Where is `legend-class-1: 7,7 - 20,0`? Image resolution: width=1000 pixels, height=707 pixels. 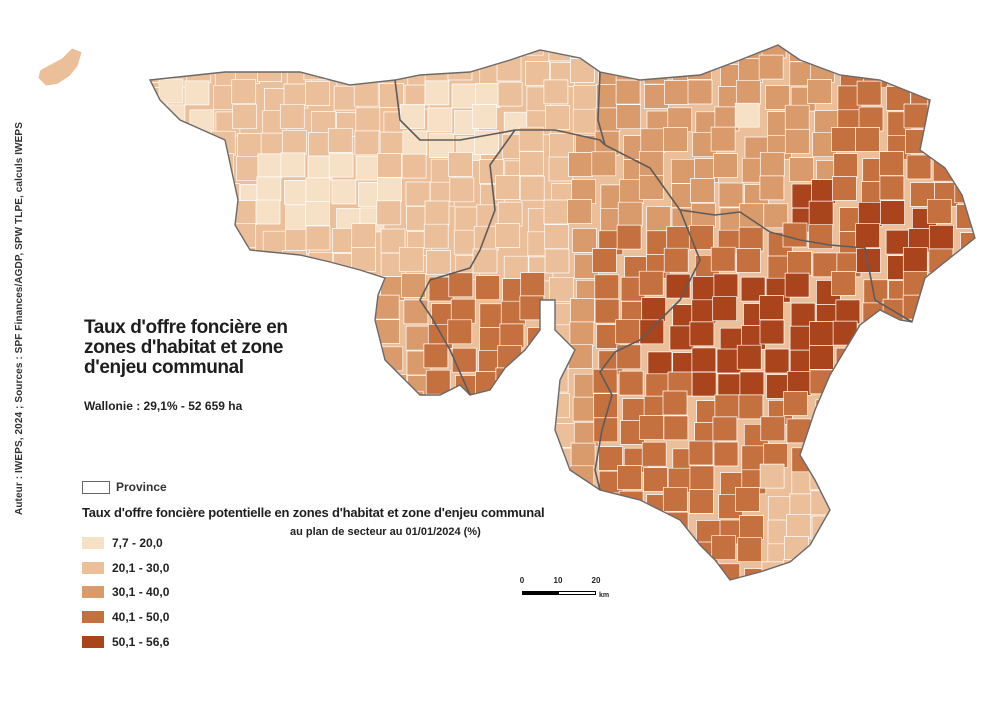 legend-class-1: 7,7 - 20,0 is located at coordinates (125, 543).